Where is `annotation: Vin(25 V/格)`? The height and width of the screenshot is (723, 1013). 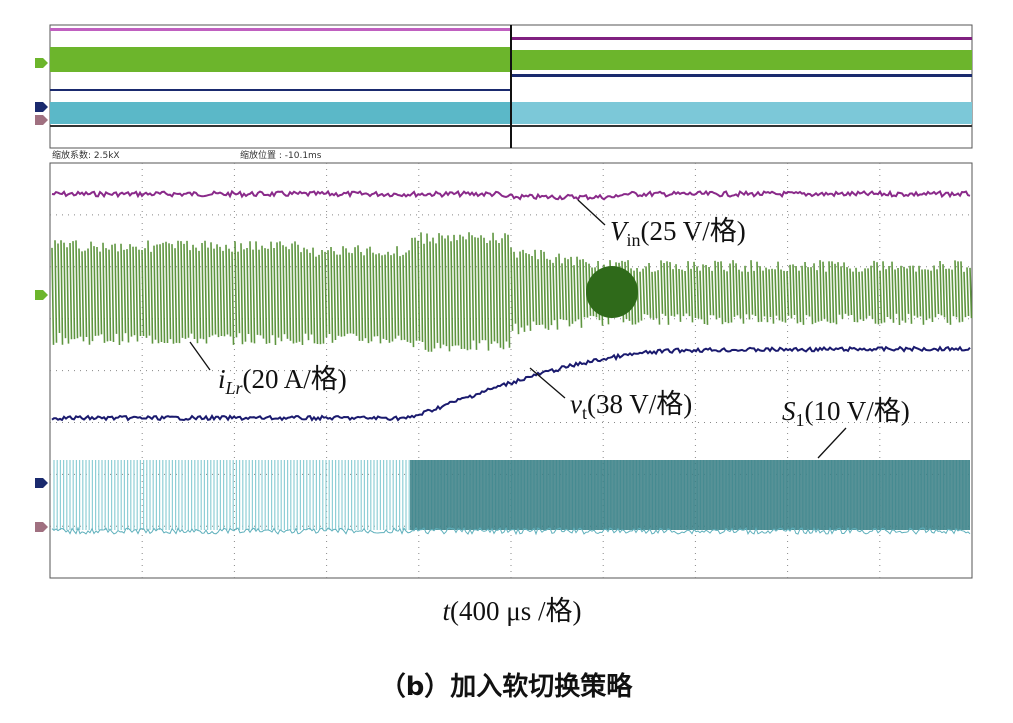
annotation: Vin(25 V/格) is located at coordinates (678, 233).